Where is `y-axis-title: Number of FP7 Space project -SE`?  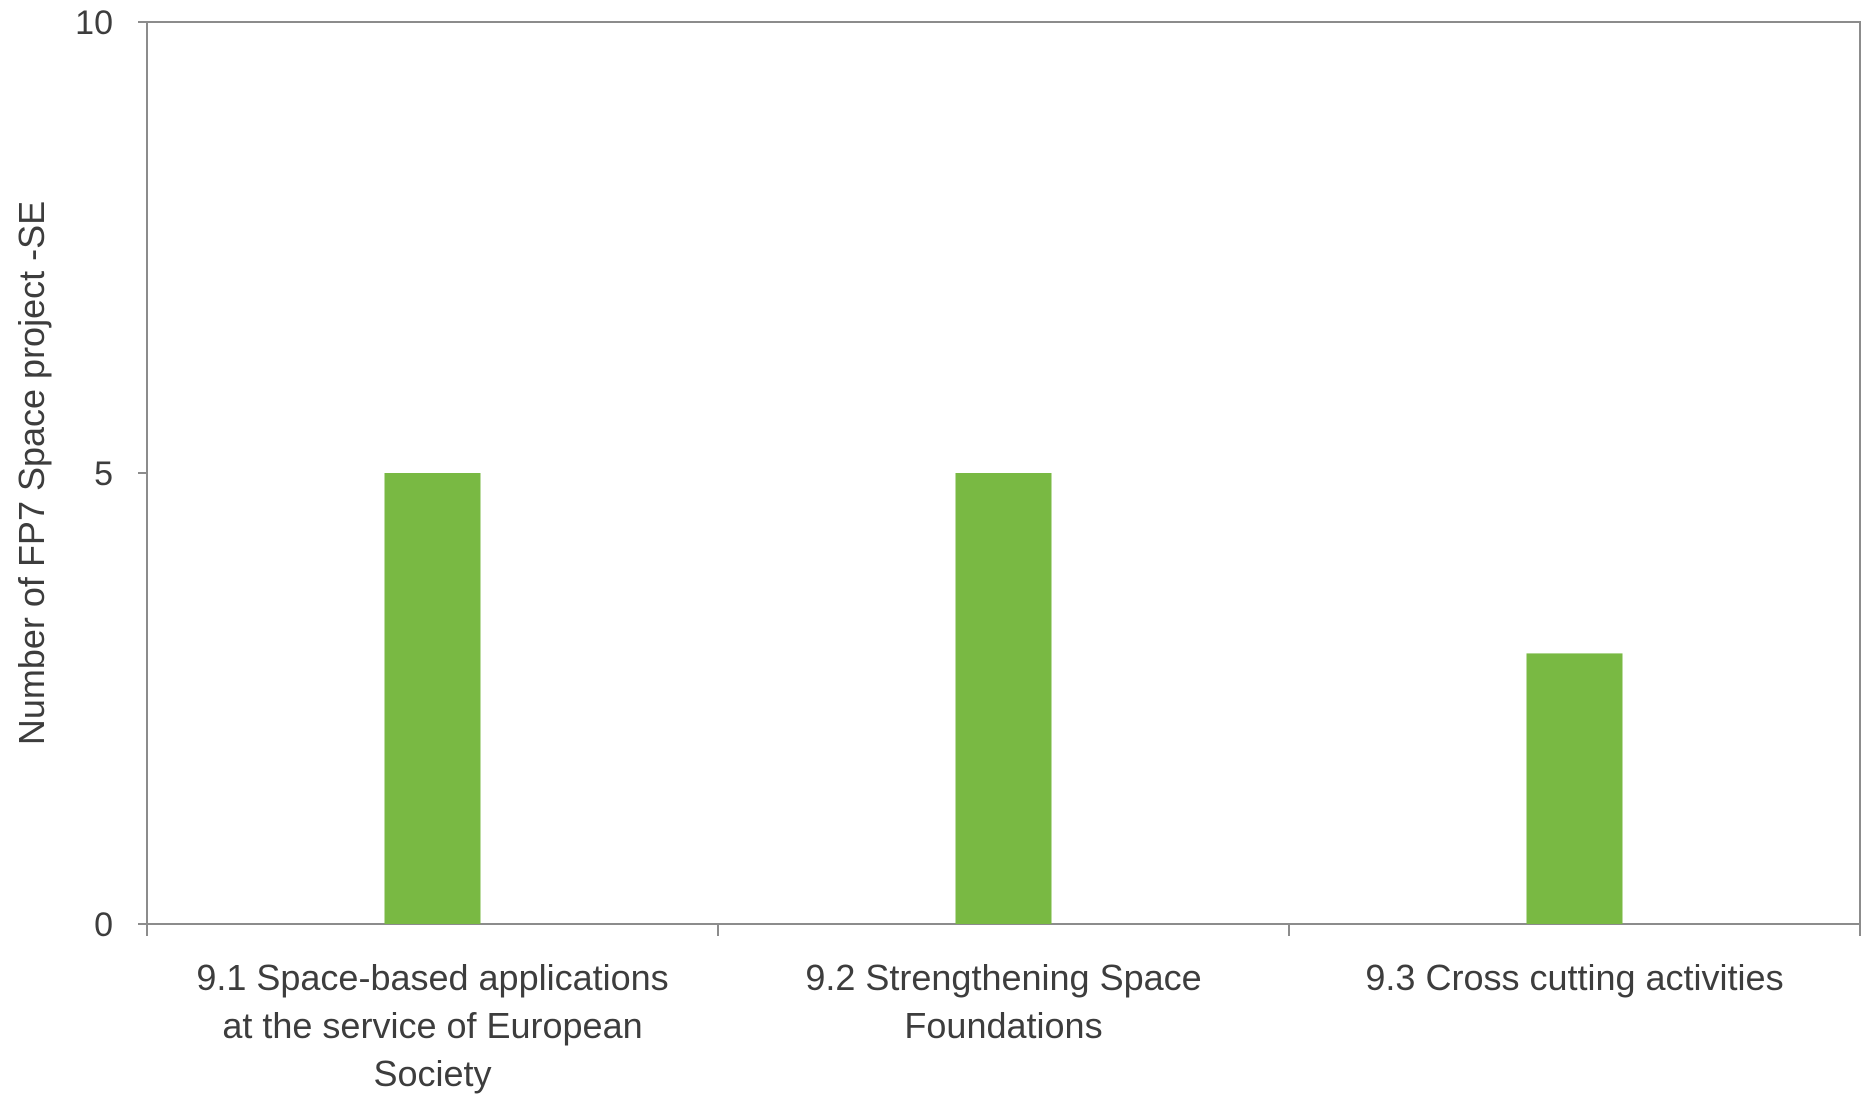 y-axis-title: Number of FP7 Space project -SE is located at coordinates (31, 473).